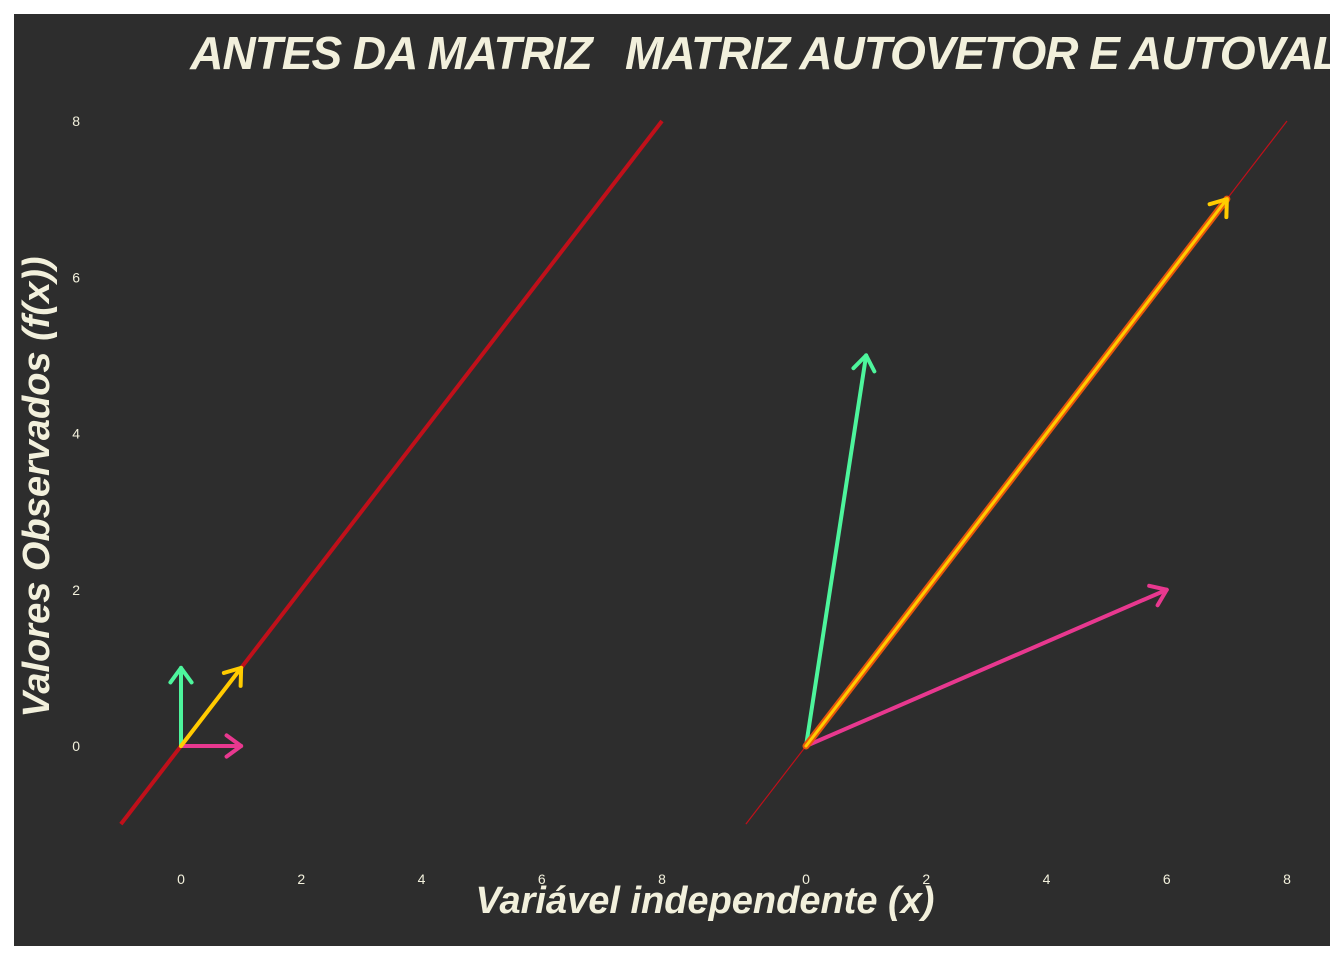 This screenshot has height=960, width=1344. I want to click on y-tick-label: 2, so click(76, 590).